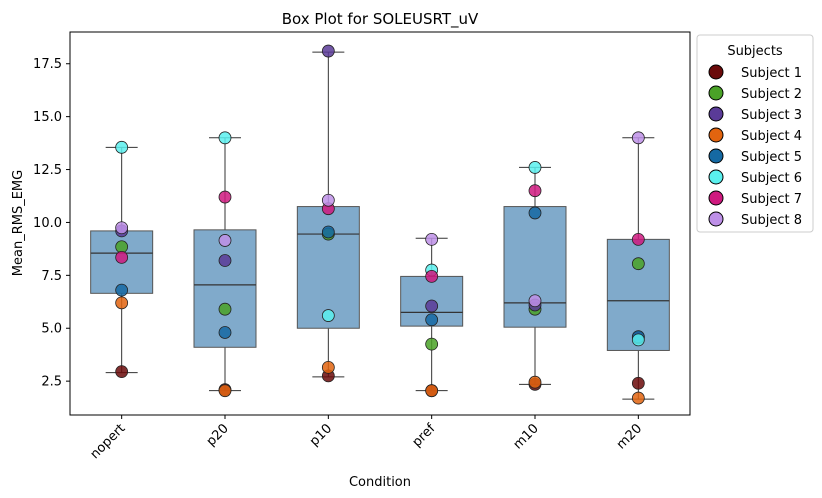 The image size is (822, 498). I want to click on y-tick-label: 2.5, so click(51, 382).